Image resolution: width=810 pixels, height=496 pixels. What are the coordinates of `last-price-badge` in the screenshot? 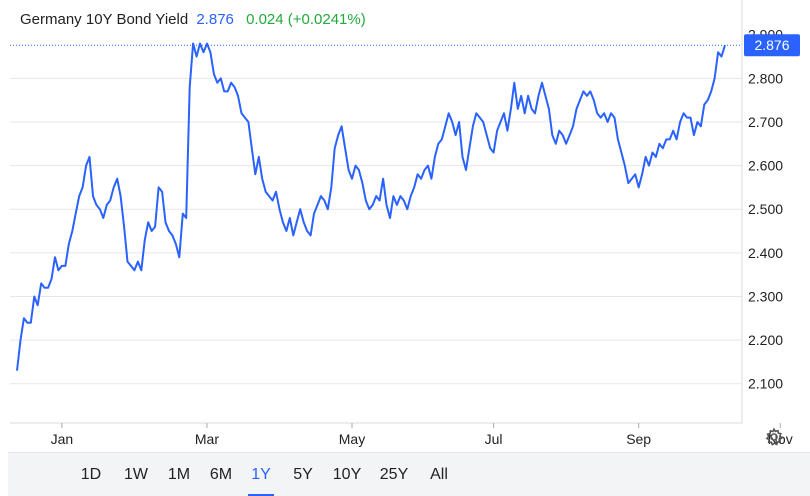 It's located at (772, 45).